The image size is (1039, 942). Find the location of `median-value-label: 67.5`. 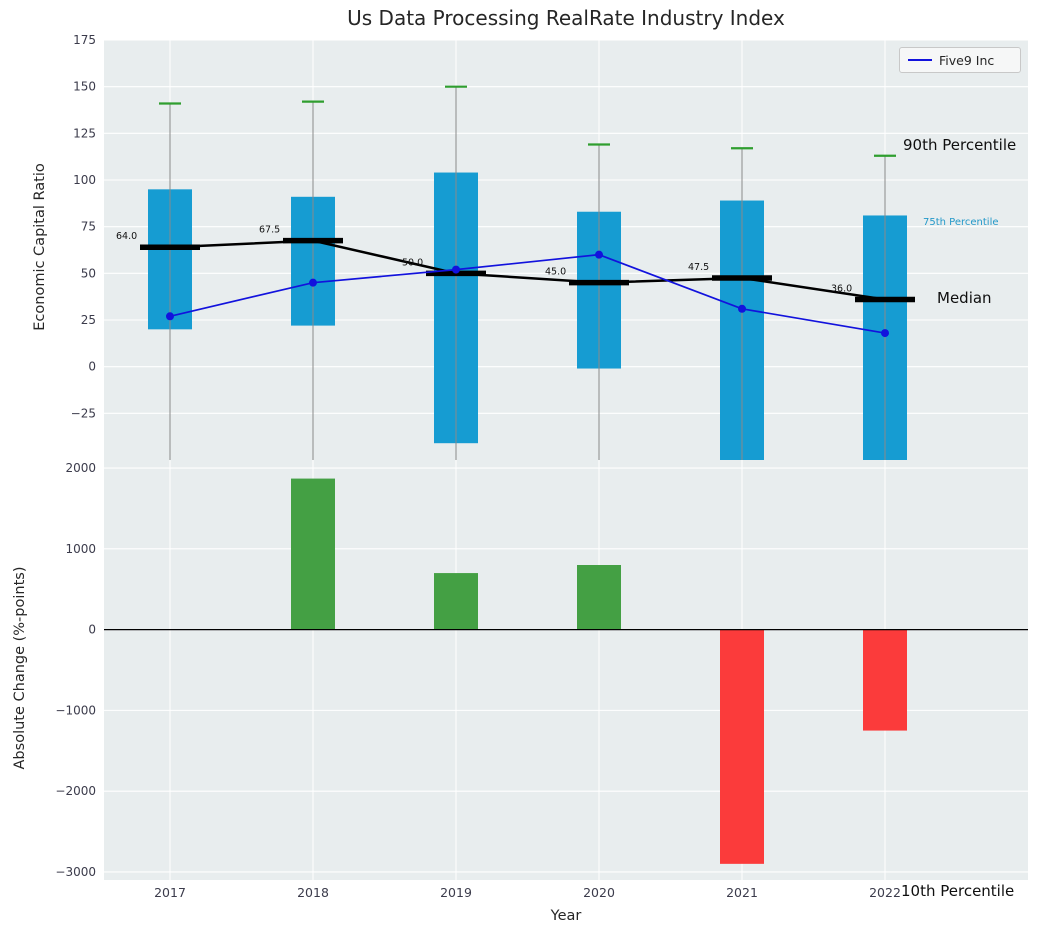

median-value-label: 67.5 is located at coordinates (269, 230).